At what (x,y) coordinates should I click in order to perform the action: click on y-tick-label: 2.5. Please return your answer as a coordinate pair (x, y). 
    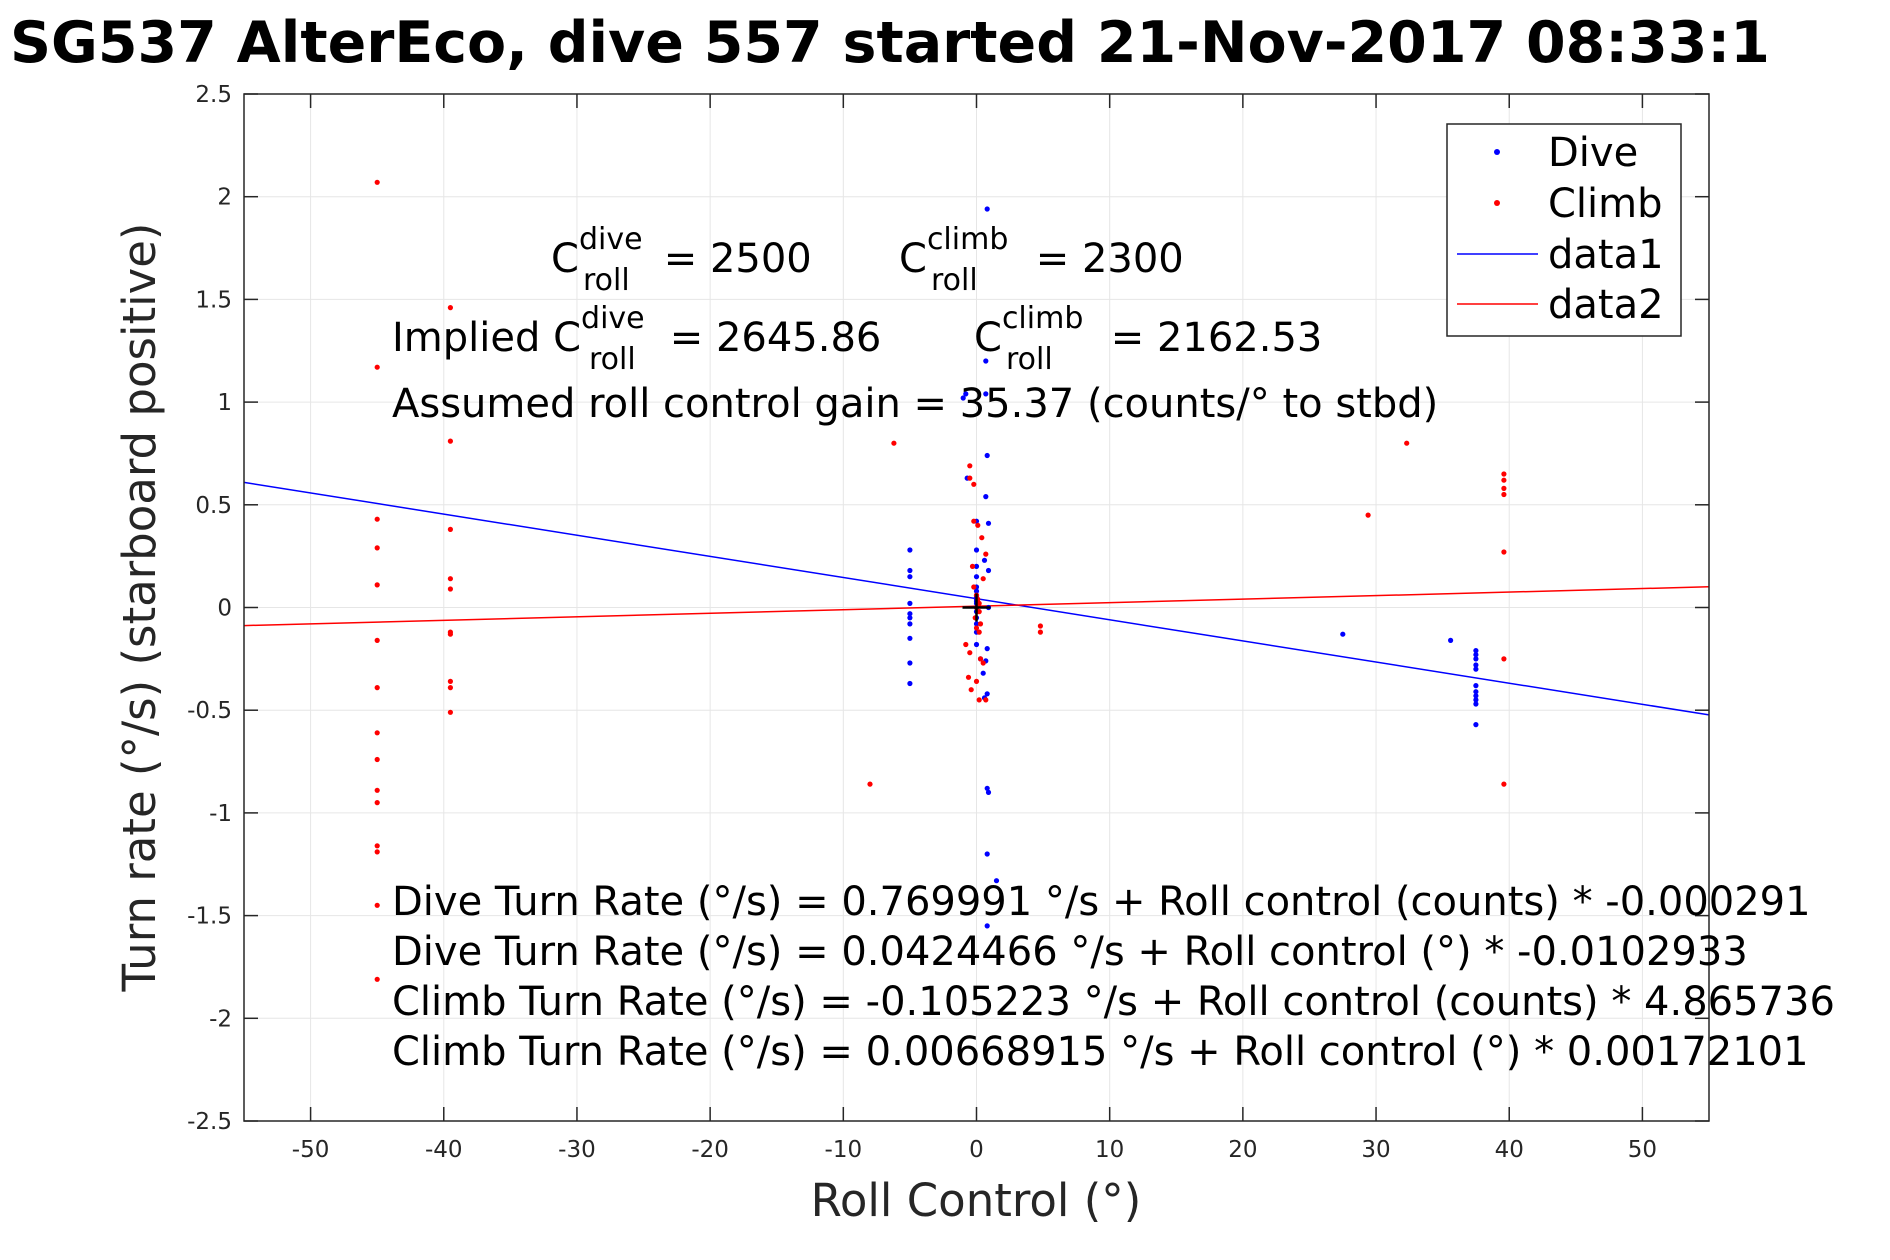
    Looking at the image, I should click on (213, 95).